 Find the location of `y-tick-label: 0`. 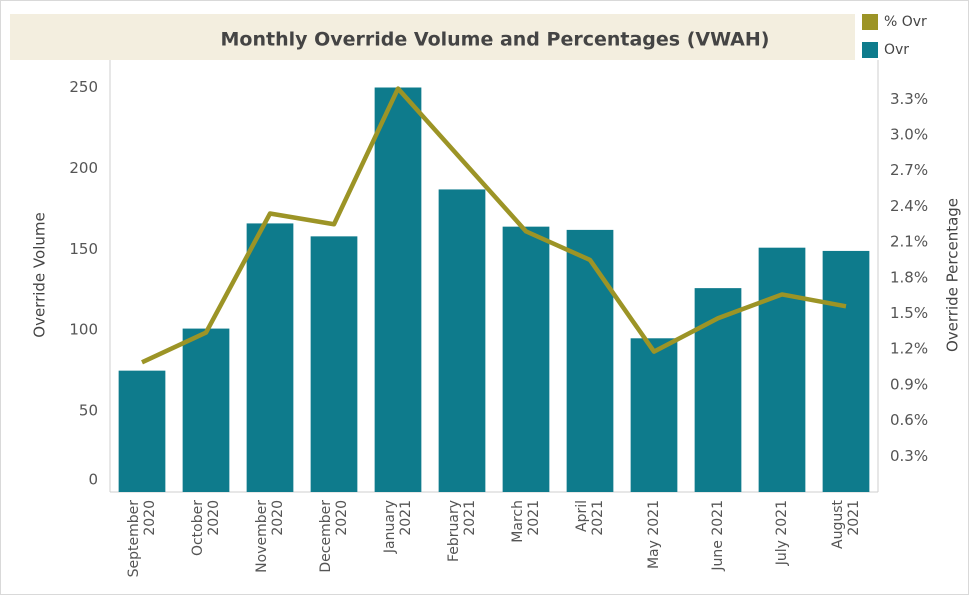

y-tick-label: 0 is located at coordinates (93, 480).